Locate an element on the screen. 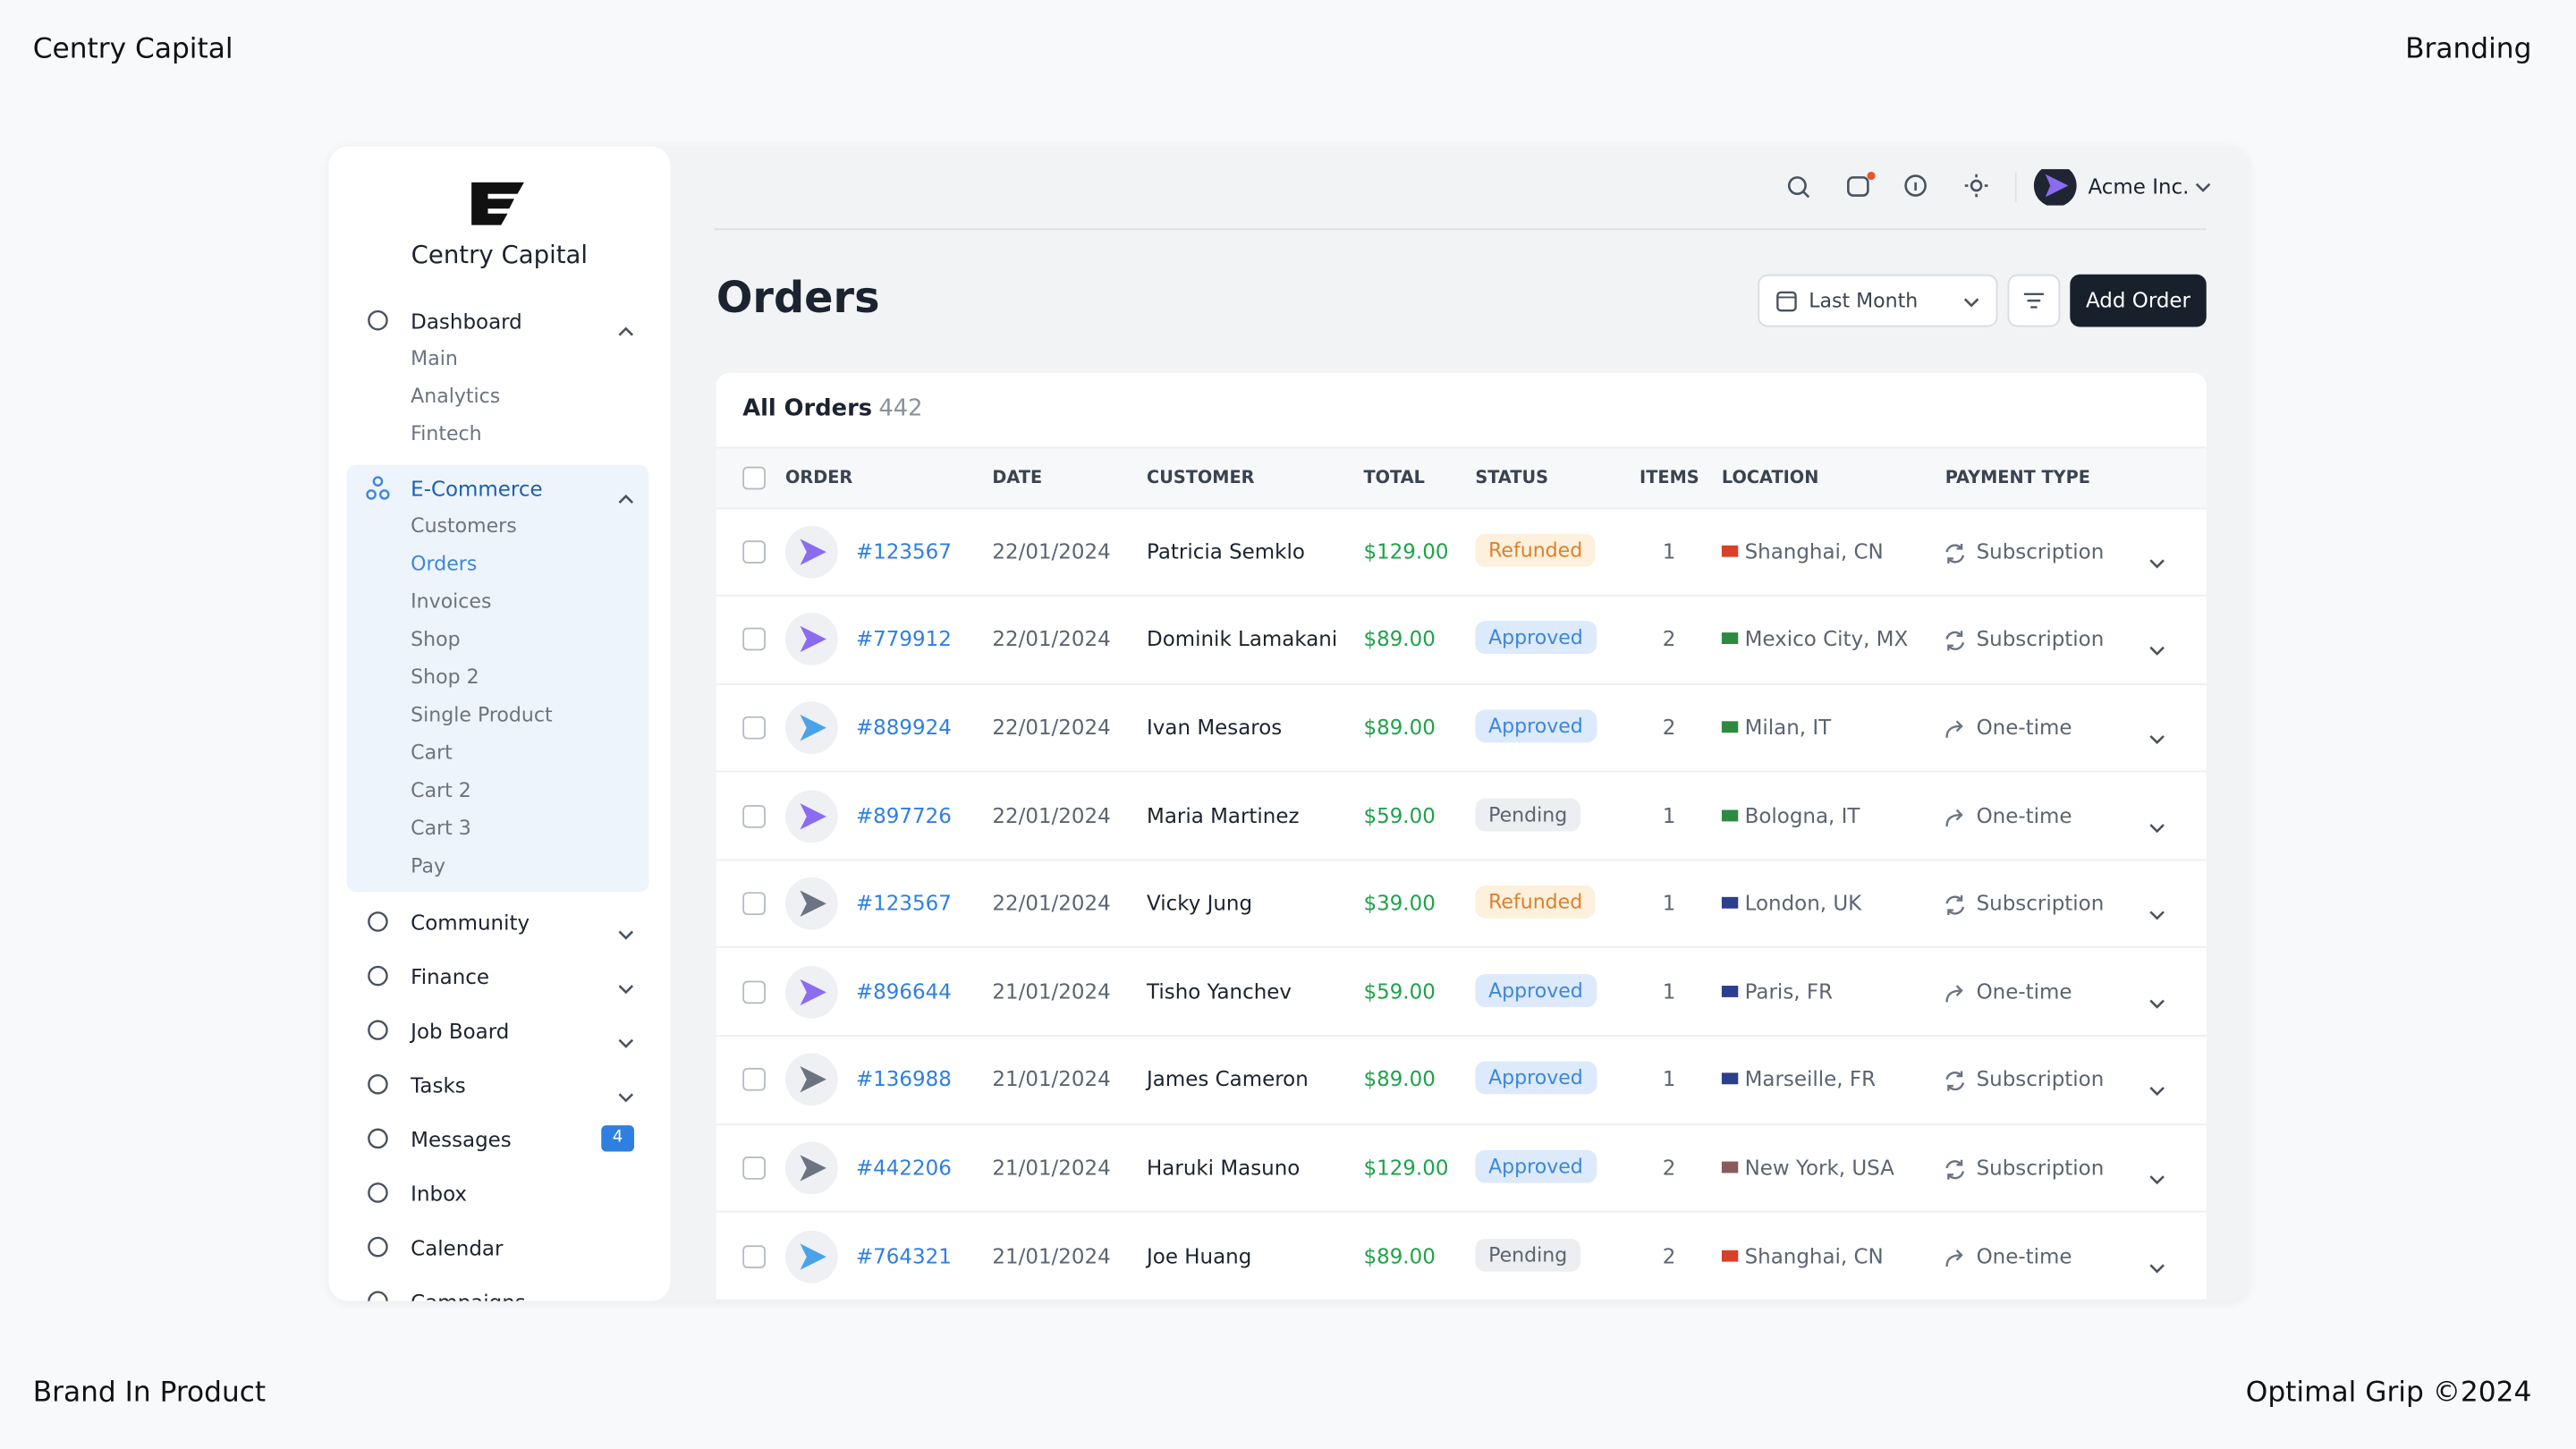 Image resolution: width=2576 pixels, height=1449 pixels. row-expand is located at coordinates (2156, 736).